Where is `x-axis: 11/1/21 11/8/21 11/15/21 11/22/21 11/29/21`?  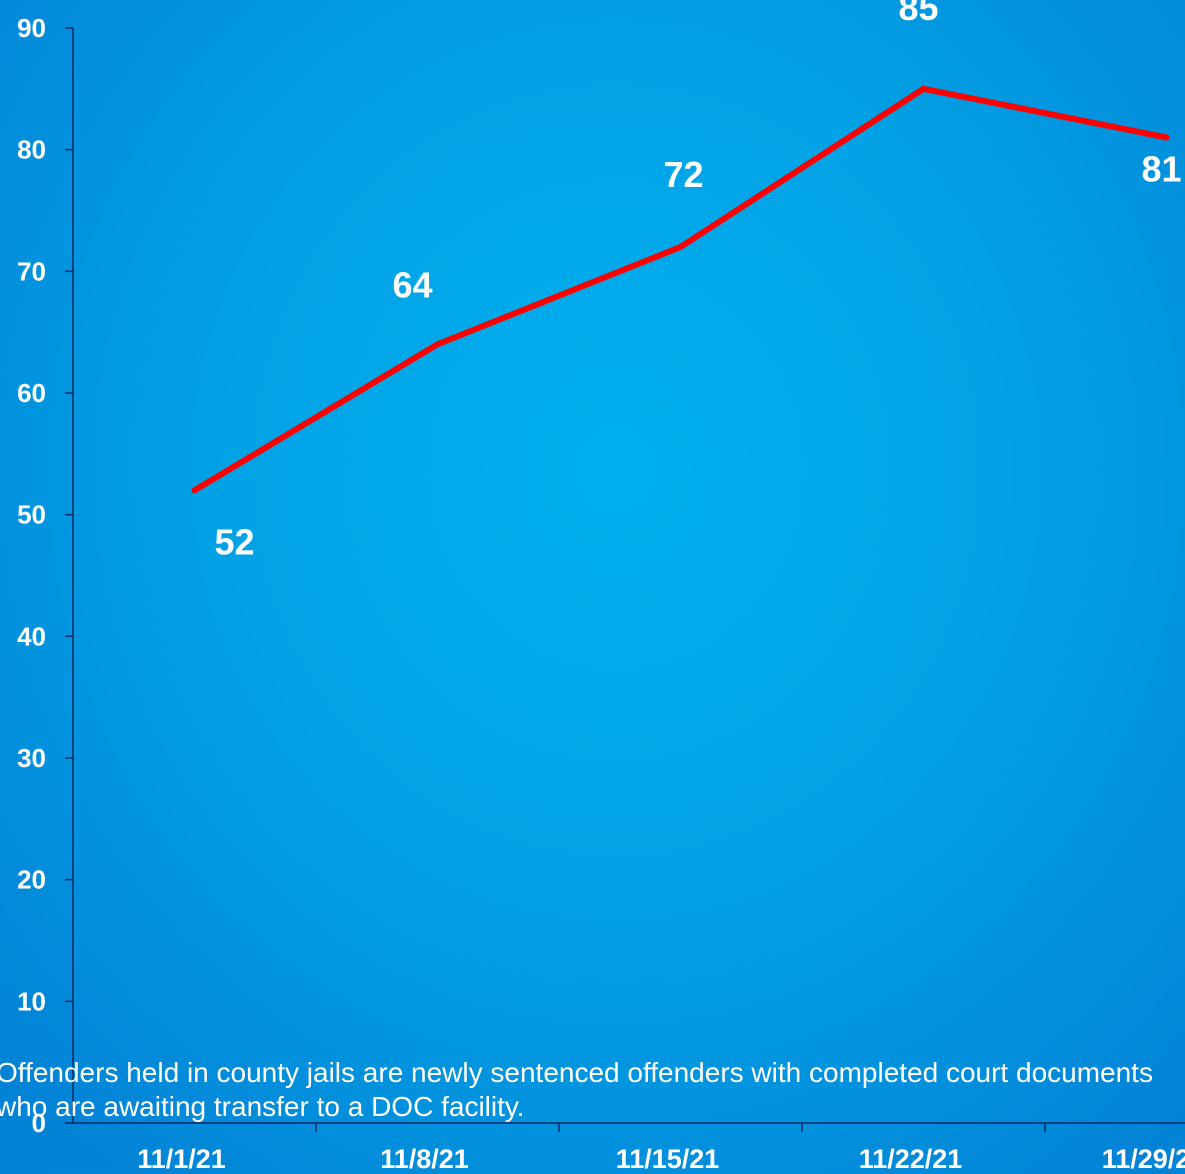
x-axis: 11/1/21 11/8/21 11/15/21 11/22/21 11/29/21 is located at coordinates (629, 1148).